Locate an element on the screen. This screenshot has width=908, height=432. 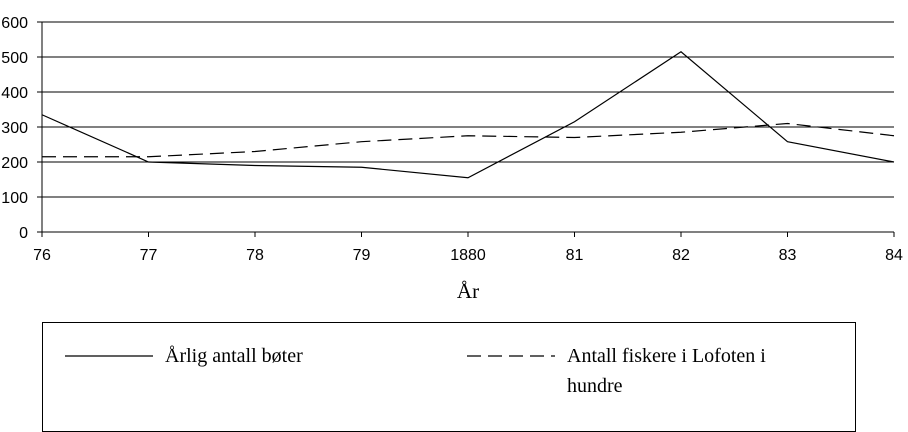
x-tick-label: 81 is located at coordinates (575, 255).